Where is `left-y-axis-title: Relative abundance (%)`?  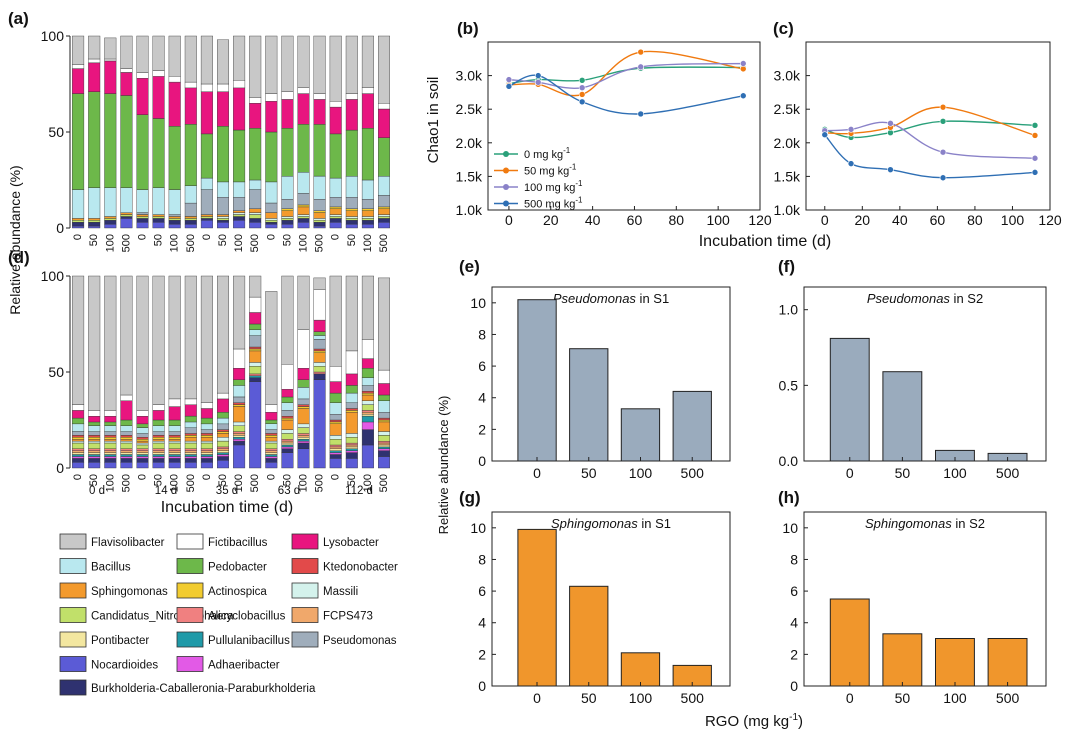
left-y-axis-title: Relative abundance (%) is located at coordinates (15, 239).